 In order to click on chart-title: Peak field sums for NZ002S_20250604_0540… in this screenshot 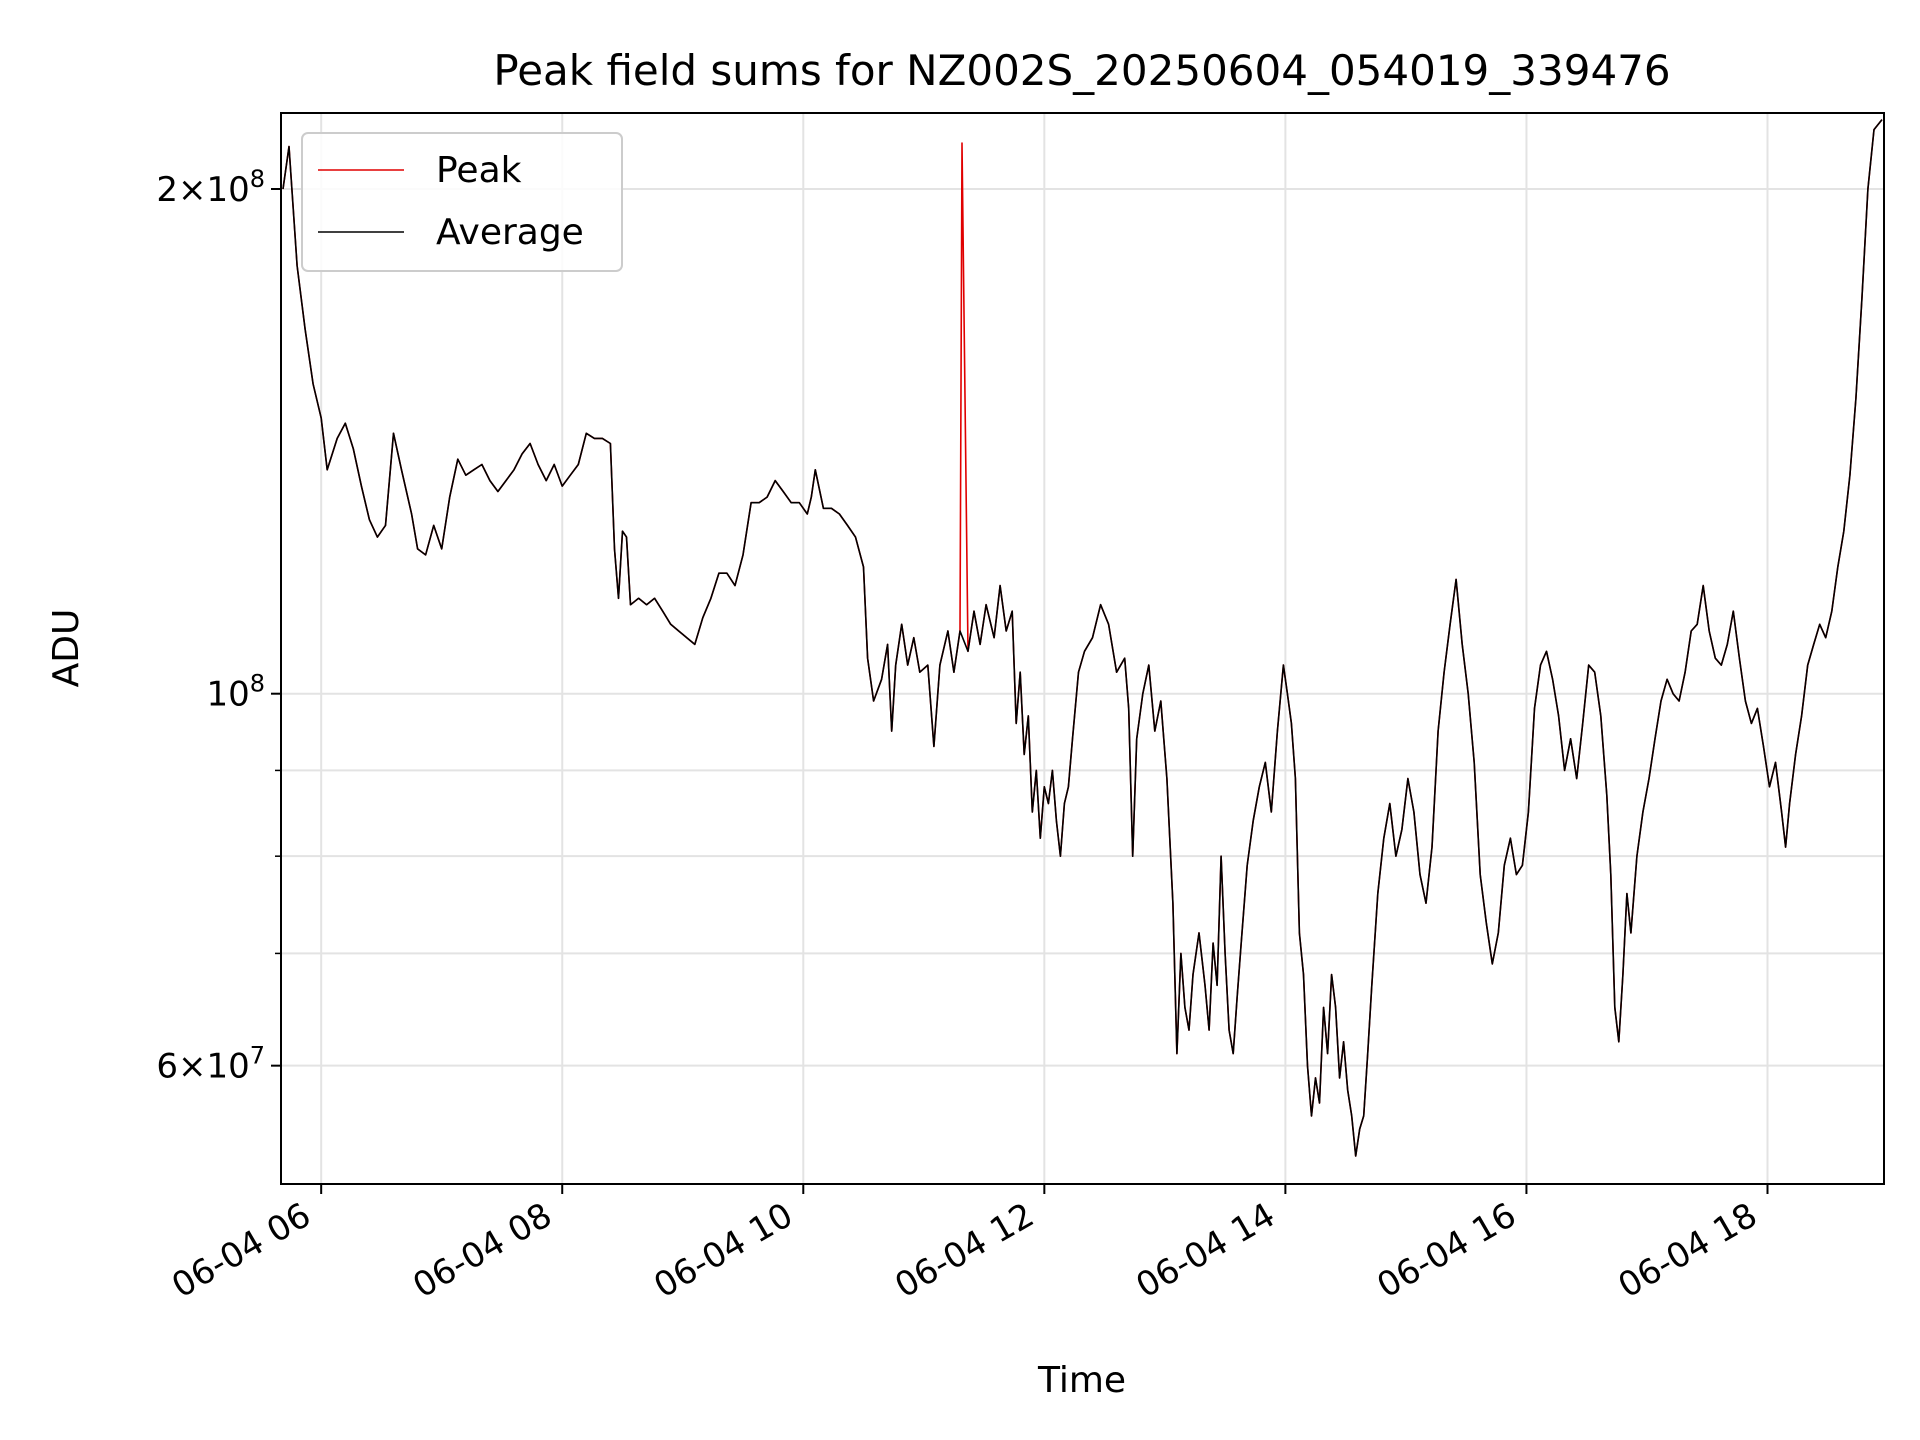, I will do `click(1081, 70)`.